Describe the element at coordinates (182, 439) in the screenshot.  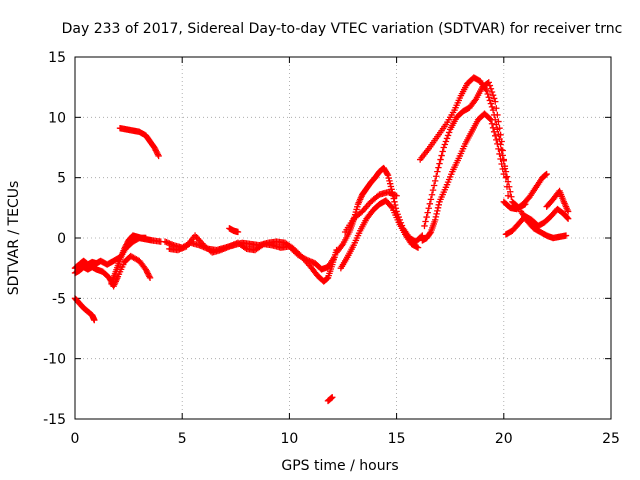
I see `x-tick-label: 5` at that location.